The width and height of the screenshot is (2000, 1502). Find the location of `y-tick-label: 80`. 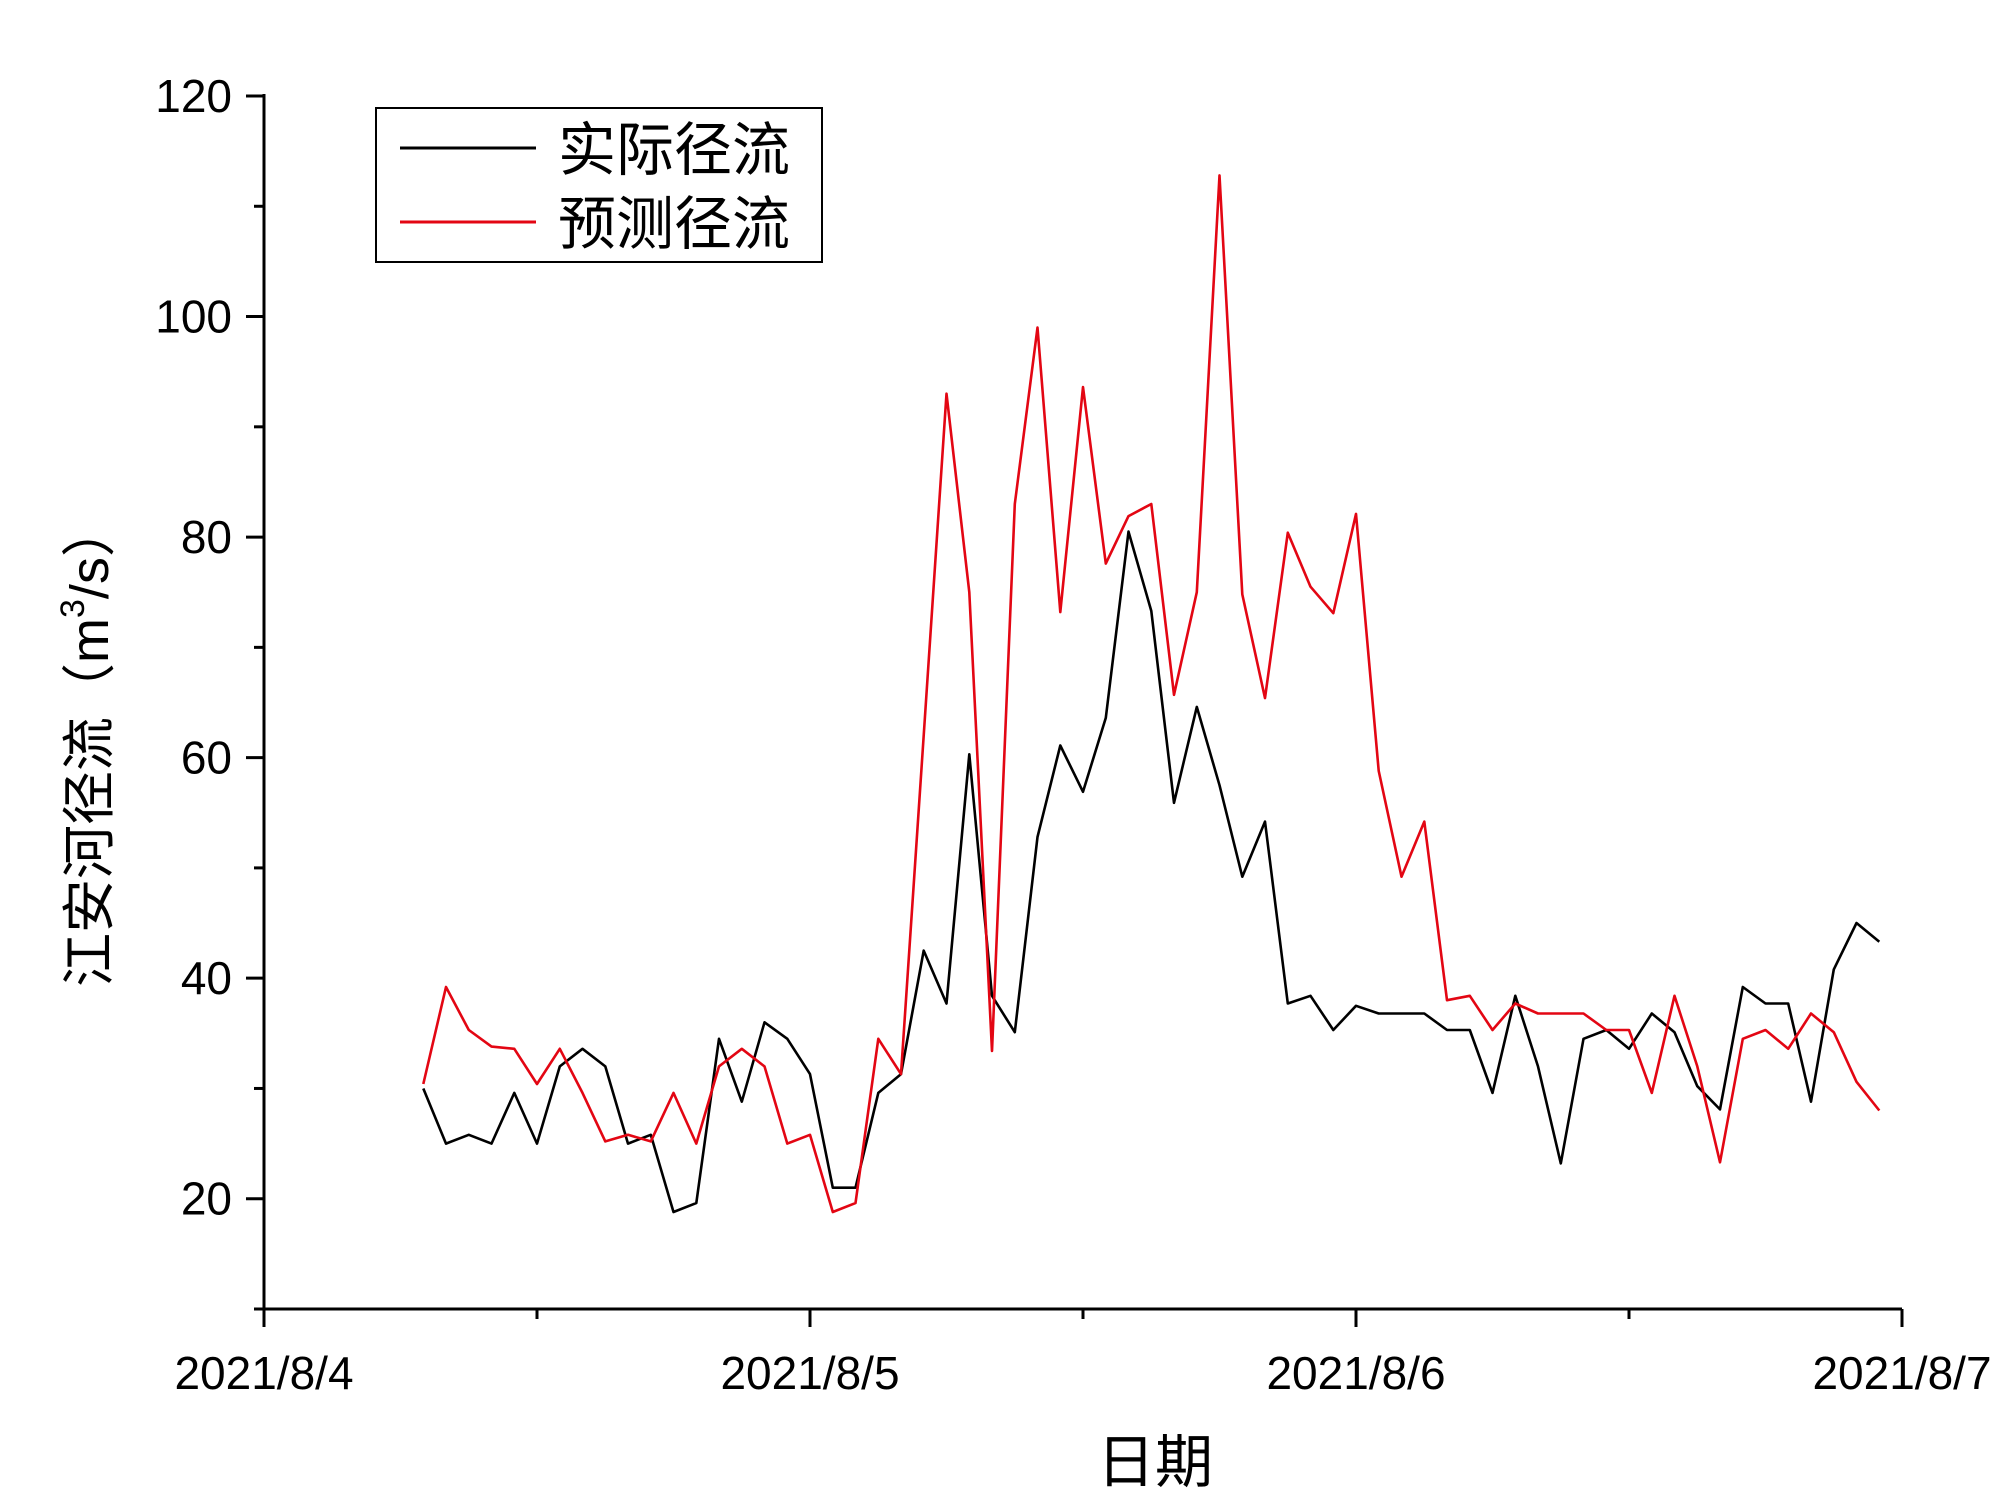

y-tick-label: 80 is located at coordinates (206, 537).